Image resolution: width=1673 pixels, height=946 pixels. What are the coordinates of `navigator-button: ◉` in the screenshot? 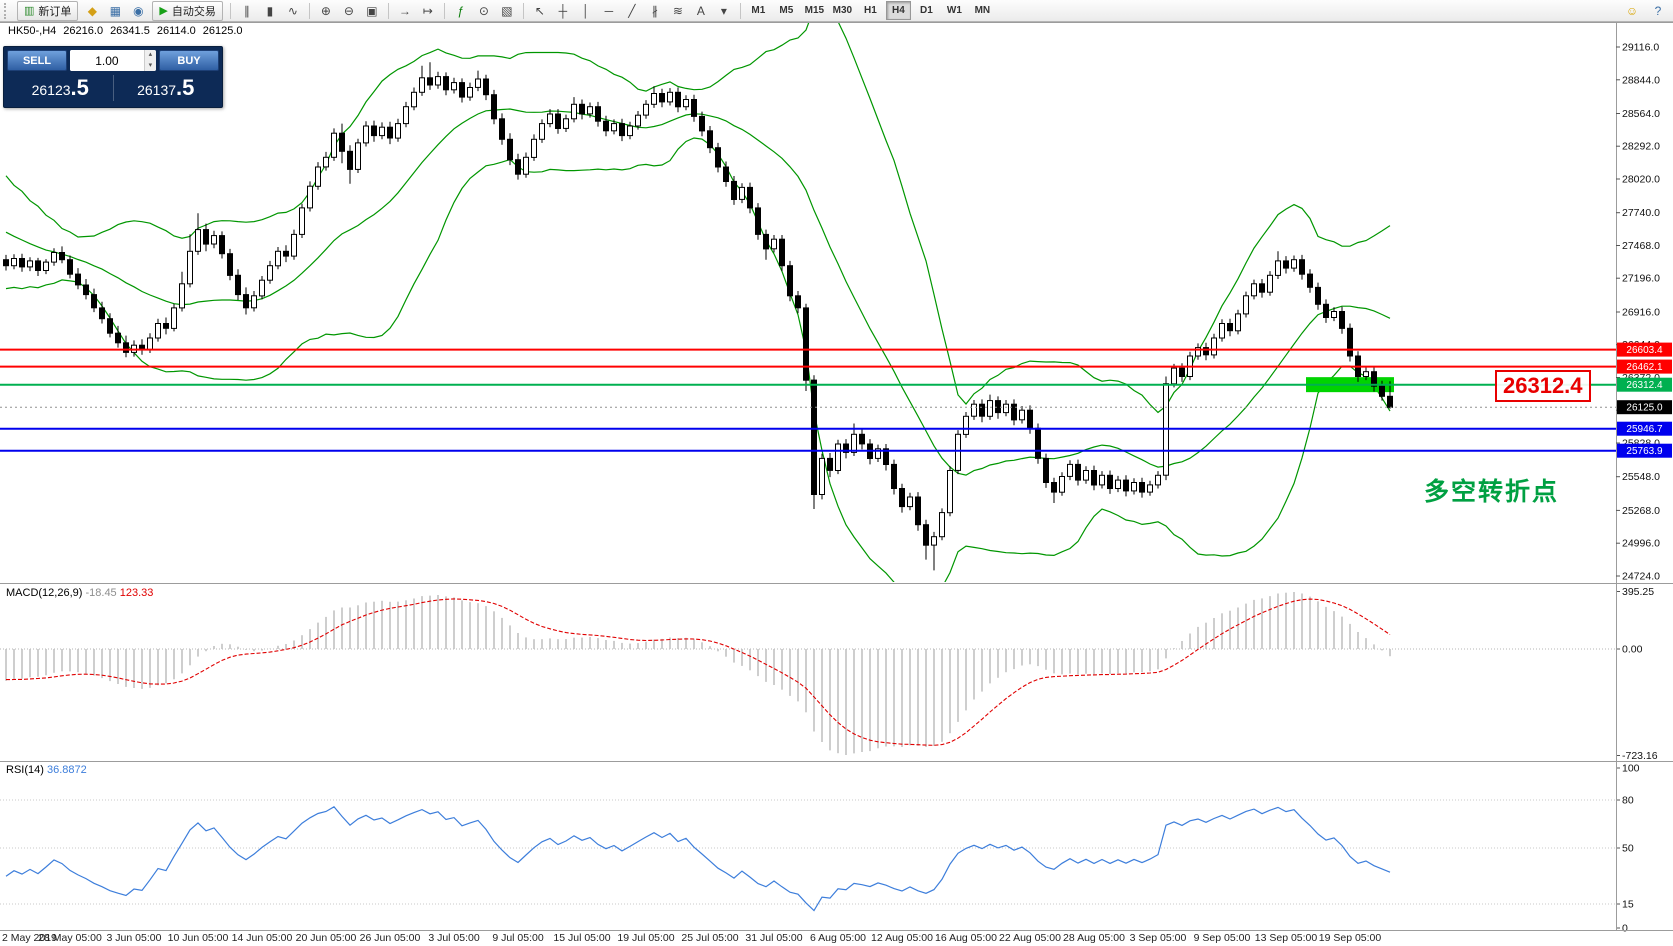 It's located at (138, 10).